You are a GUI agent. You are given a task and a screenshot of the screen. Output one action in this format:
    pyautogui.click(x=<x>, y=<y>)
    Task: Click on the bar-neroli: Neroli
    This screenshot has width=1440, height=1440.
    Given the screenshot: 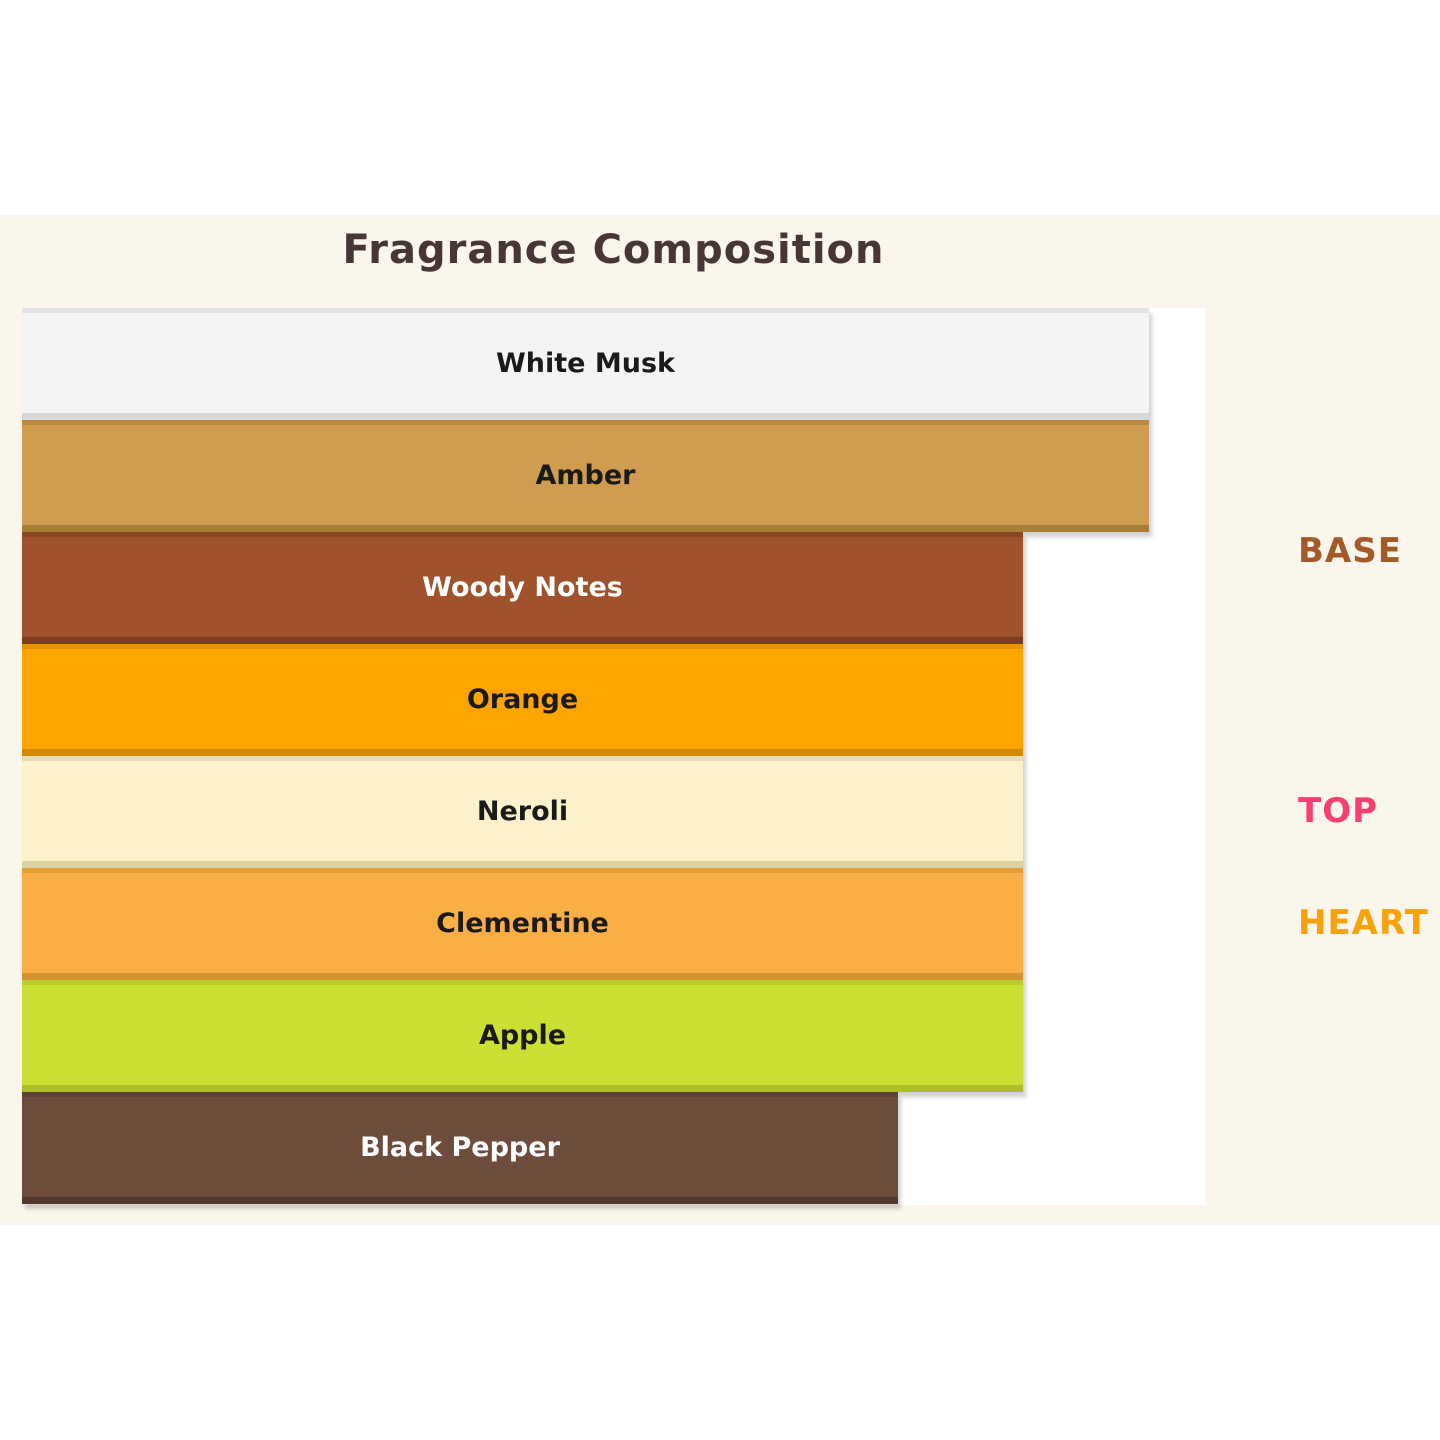 What is the action you would take?
    pyautogui.click(x=522, y=812)
    